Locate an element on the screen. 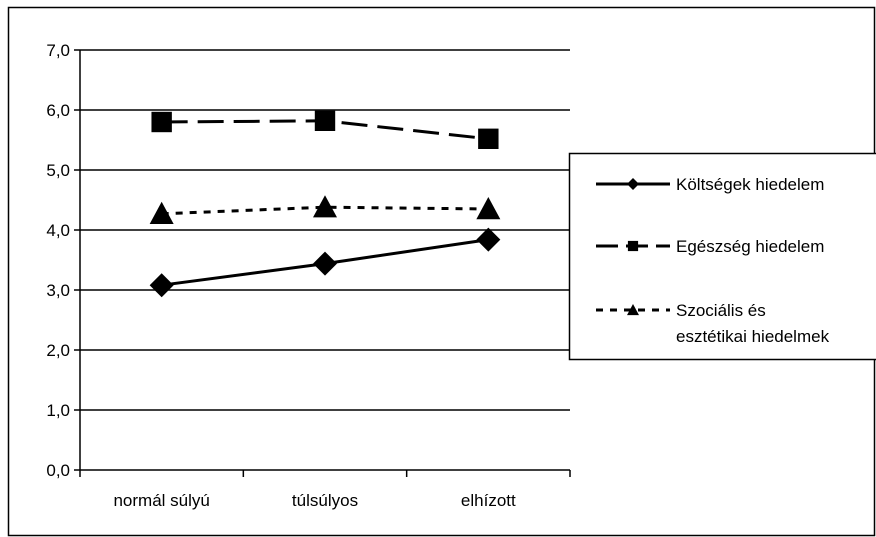  y-tick-label: 2,0 is located at coordinates (58, 350).